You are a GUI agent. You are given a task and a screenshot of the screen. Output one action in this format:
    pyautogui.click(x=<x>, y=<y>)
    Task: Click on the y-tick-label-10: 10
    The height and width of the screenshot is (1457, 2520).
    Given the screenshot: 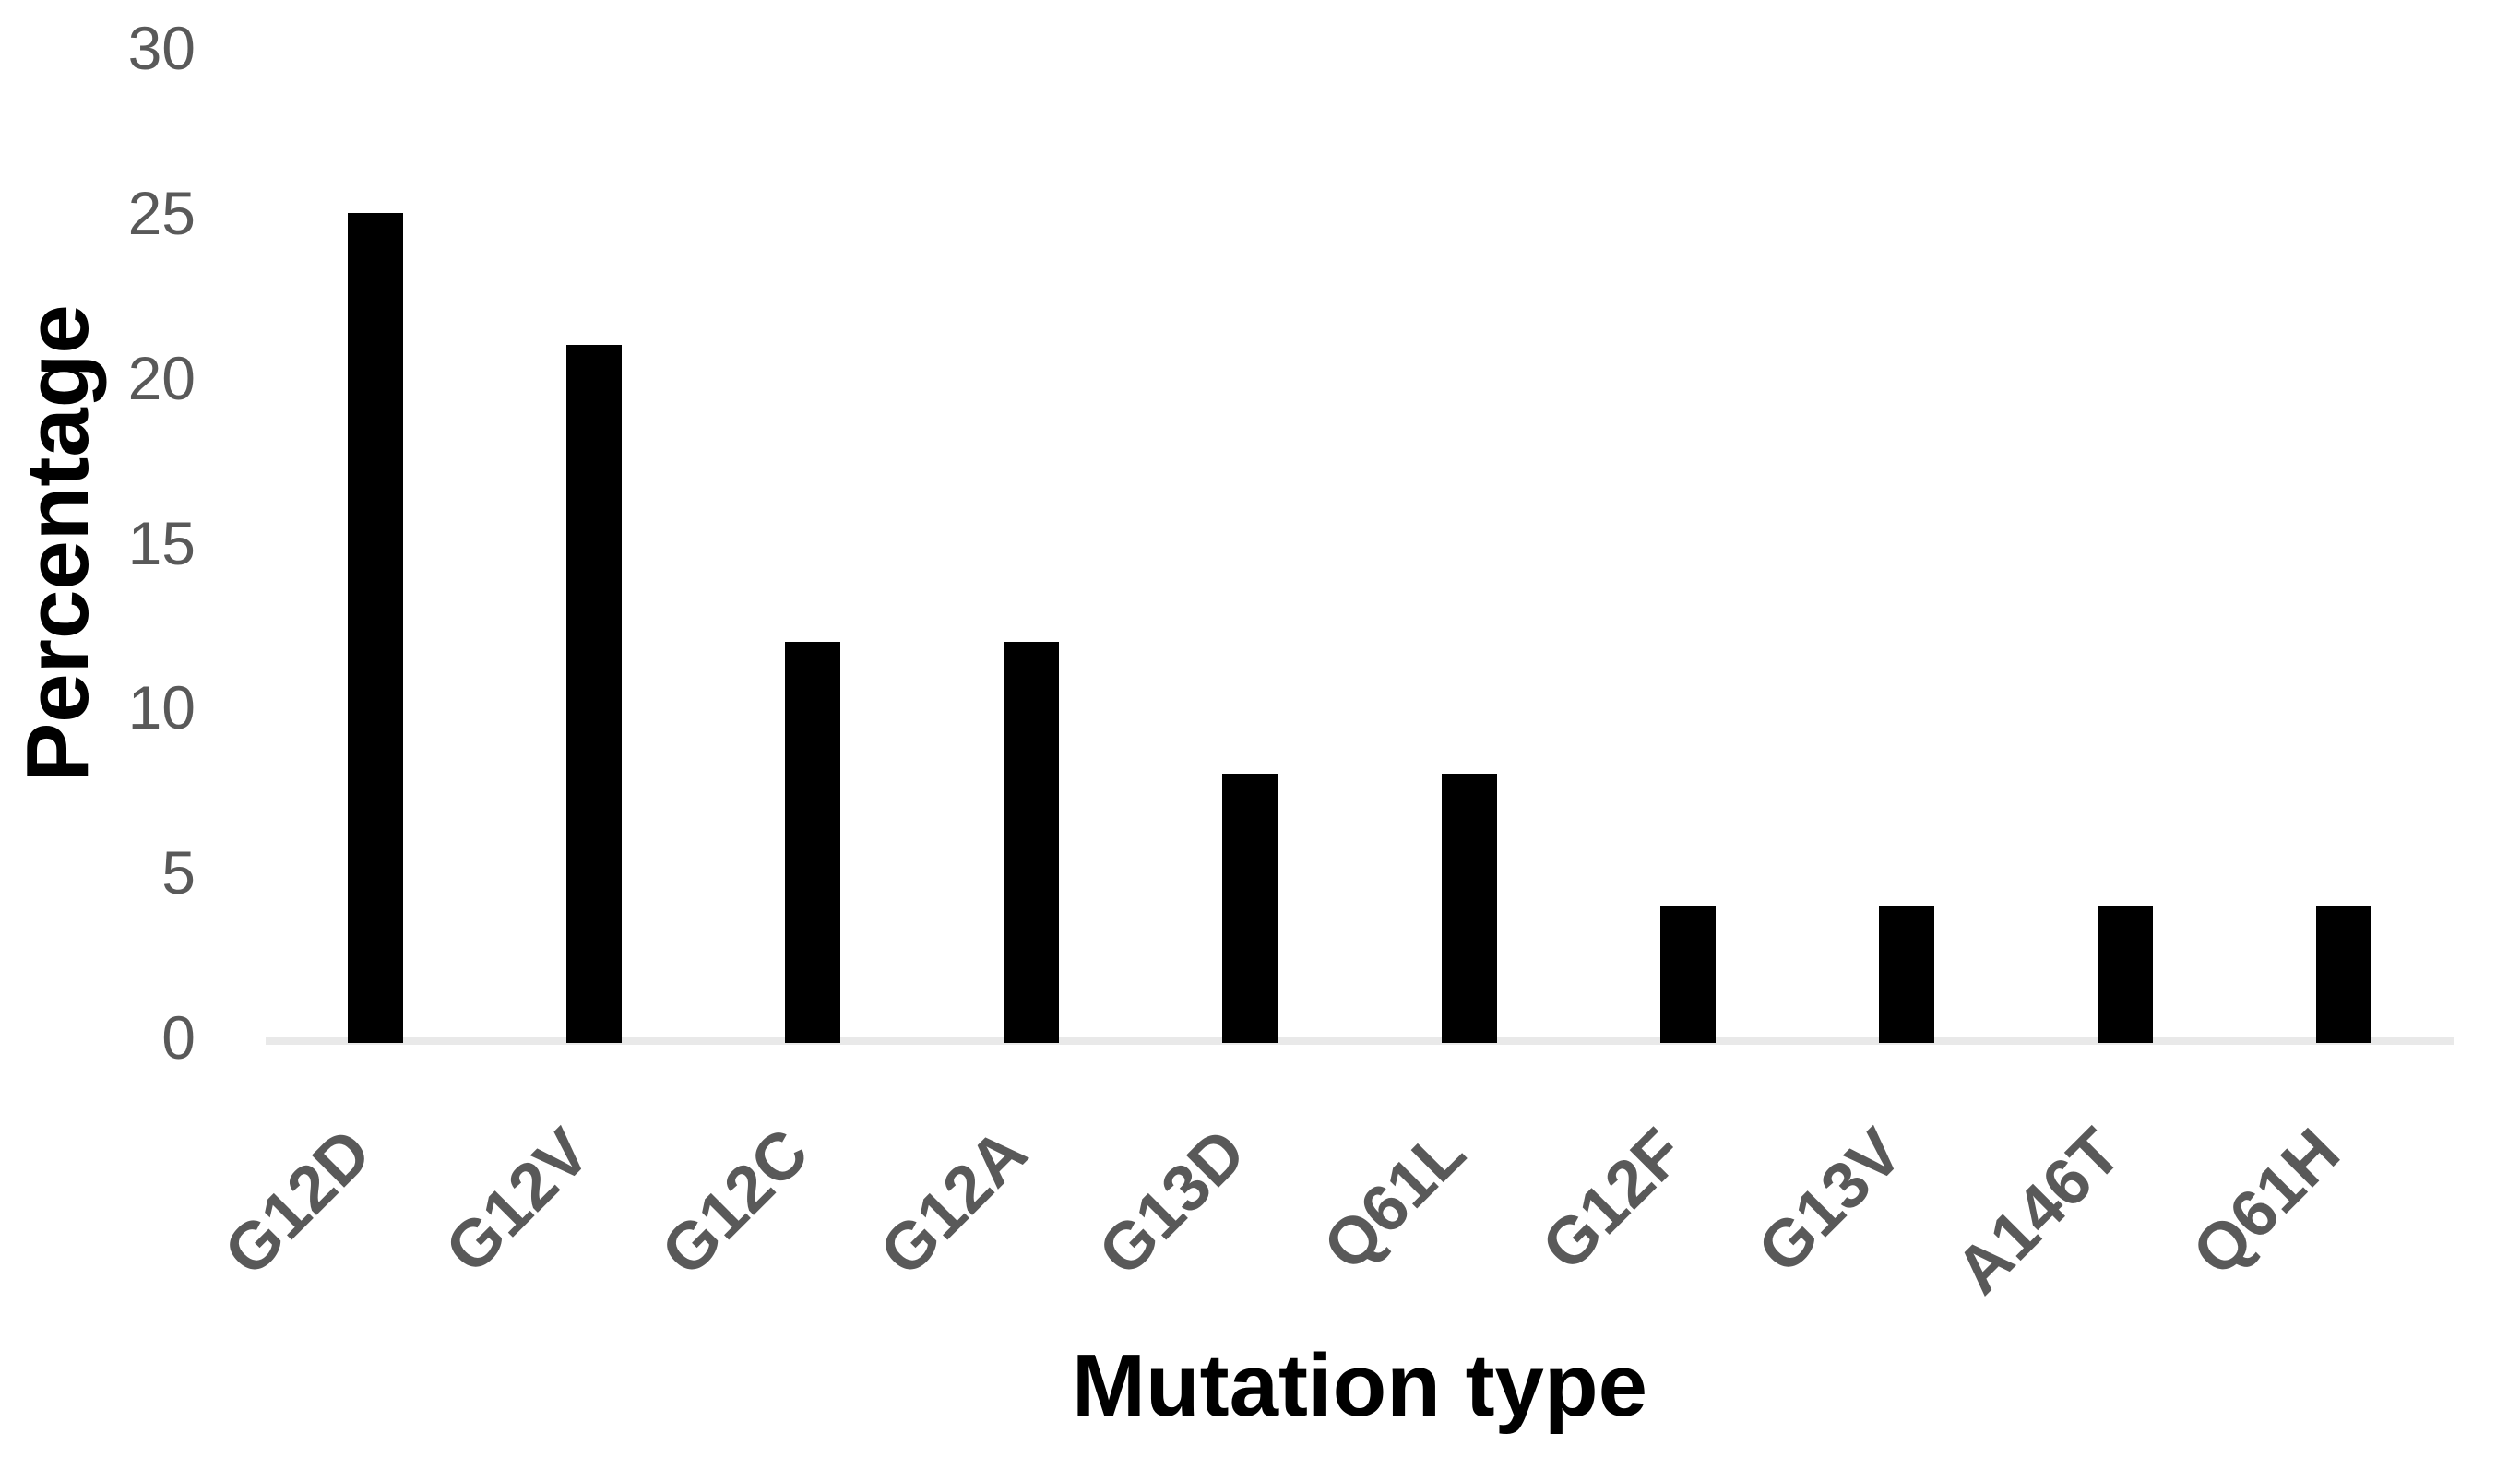 What is the action you would take?
    pyautogui.click(x=161, y=707)
    